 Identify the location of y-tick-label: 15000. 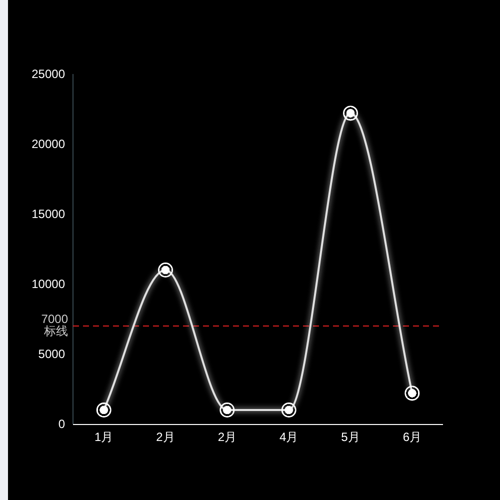
(49, 214).